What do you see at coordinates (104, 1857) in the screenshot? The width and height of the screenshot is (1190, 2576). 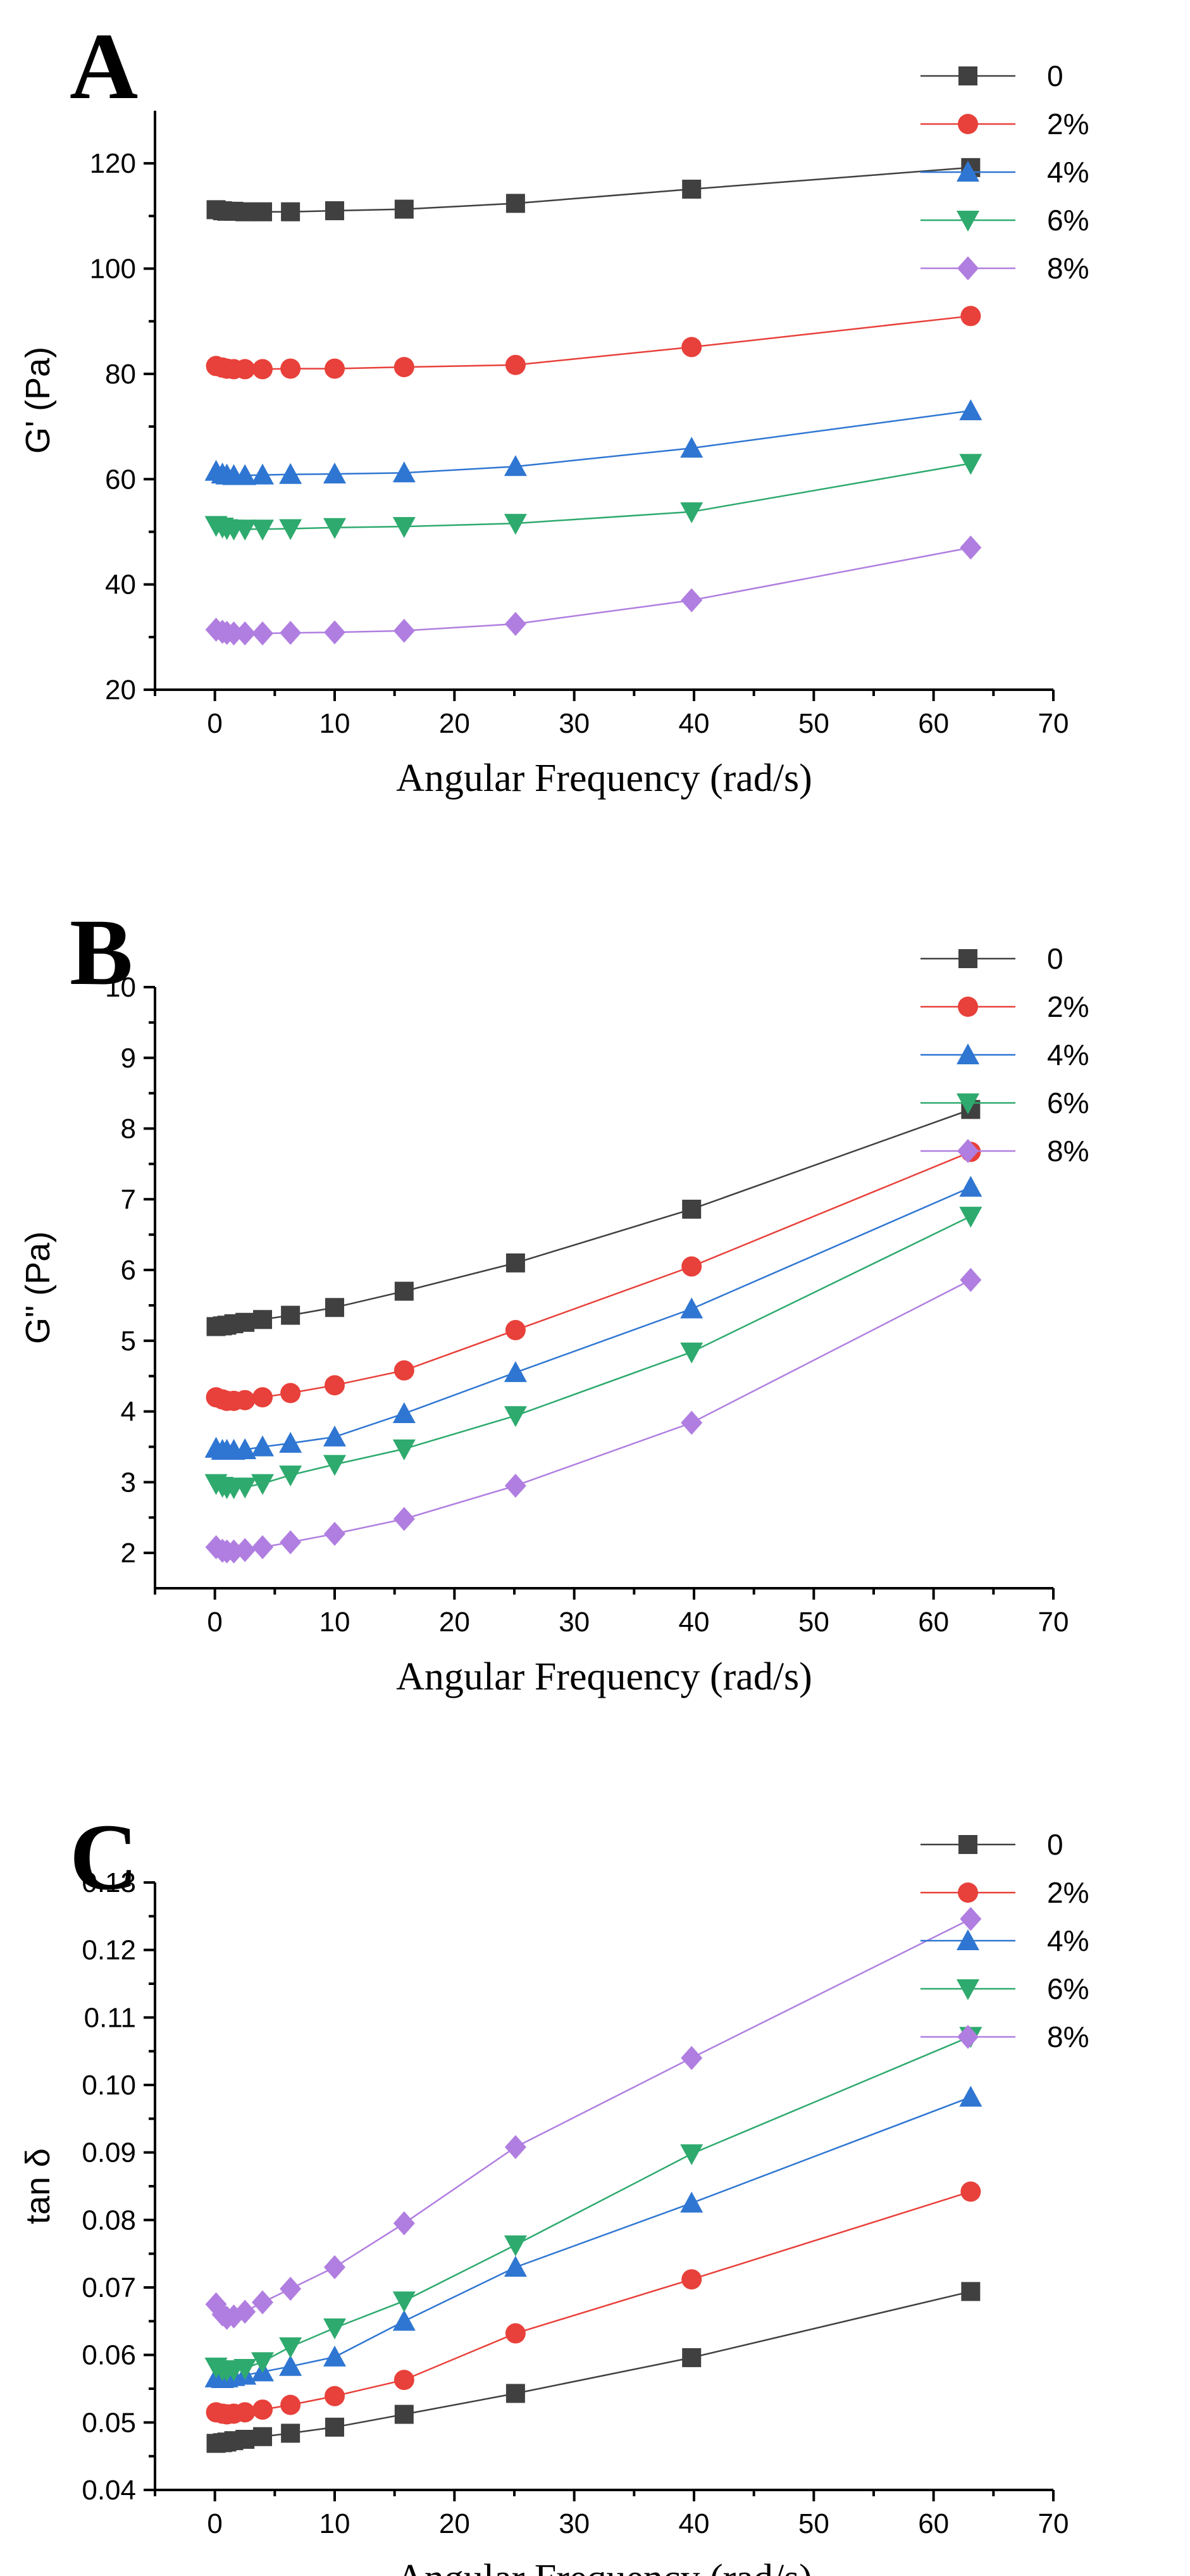 I see `panel-label: C` at bounding box center [104, 1857].